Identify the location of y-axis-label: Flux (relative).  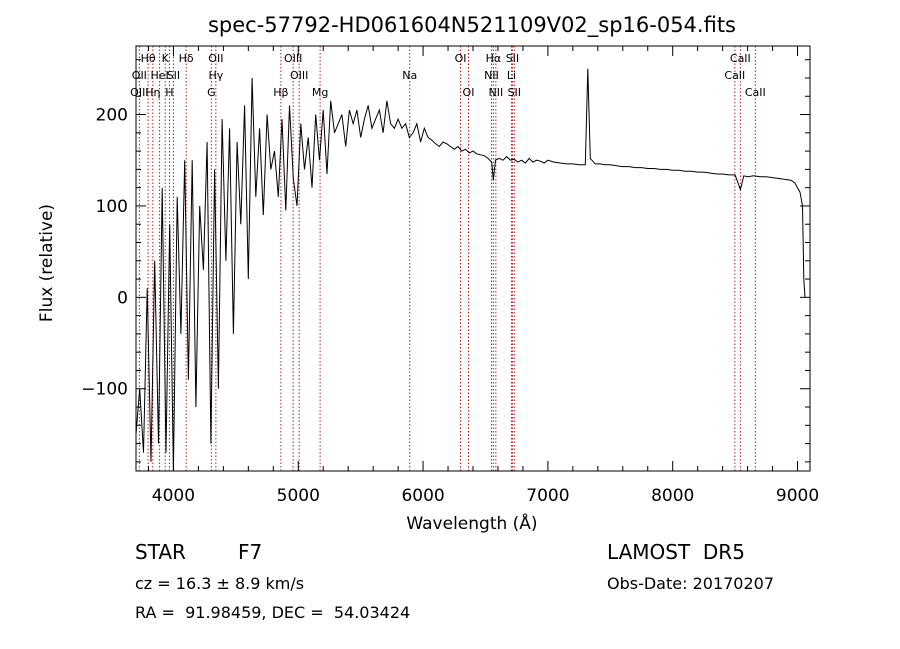
(47, 263).